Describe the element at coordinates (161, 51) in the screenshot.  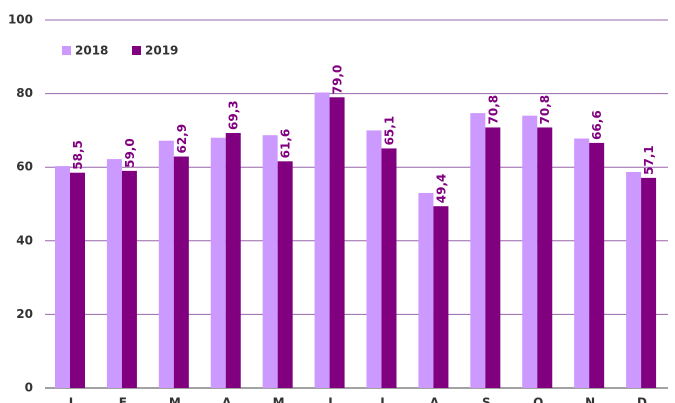
I see `legend-label: 2019` at that location.